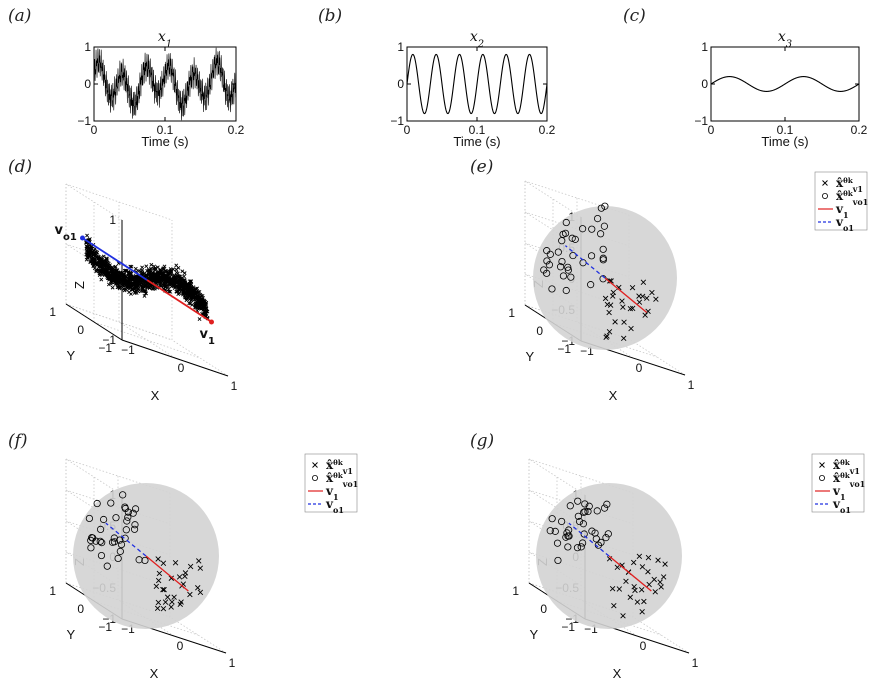  I want to click on x-tick-label: 0, so click(639, 368).